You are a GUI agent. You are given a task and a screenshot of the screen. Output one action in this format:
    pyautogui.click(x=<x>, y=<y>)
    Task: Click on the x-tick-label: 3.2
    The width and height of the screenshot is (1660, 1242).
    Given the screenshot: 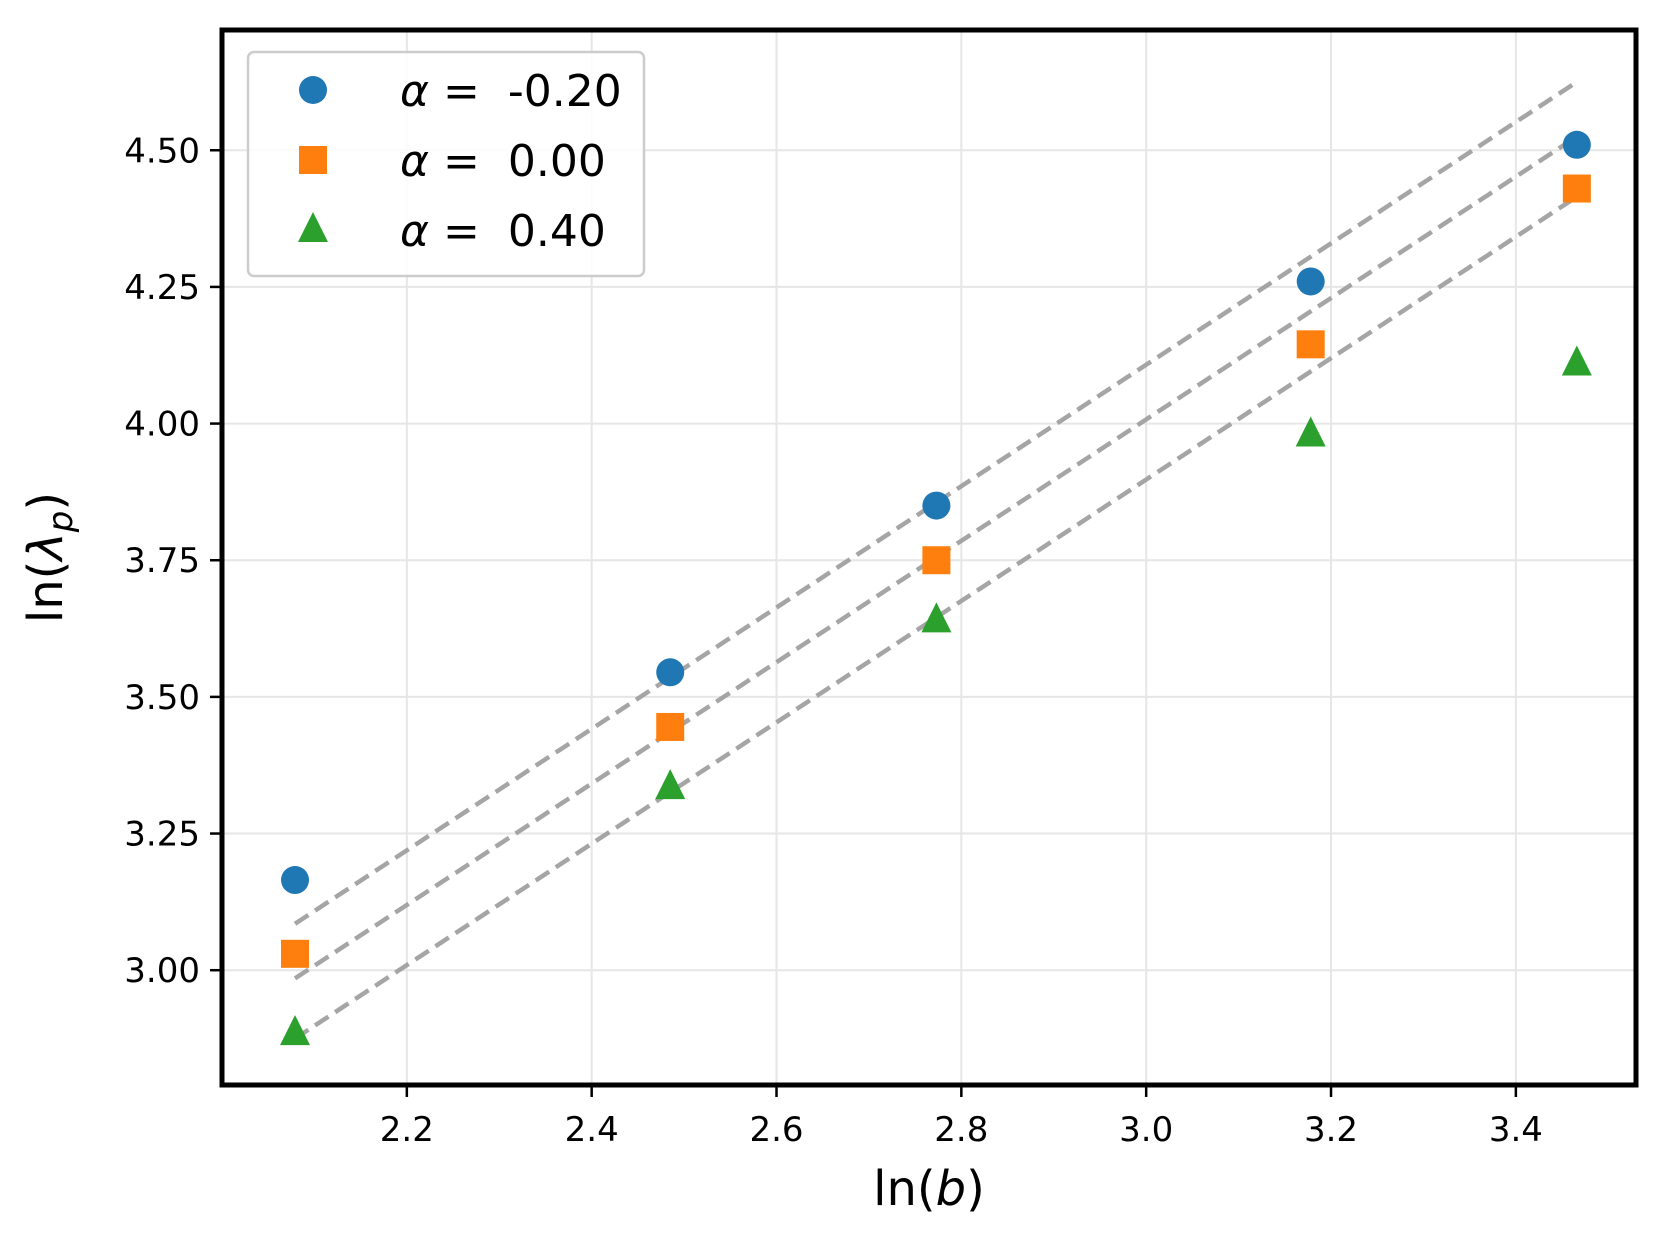 What is the action you would take?
    pyautogui.click(x=1331, y=1130)
    